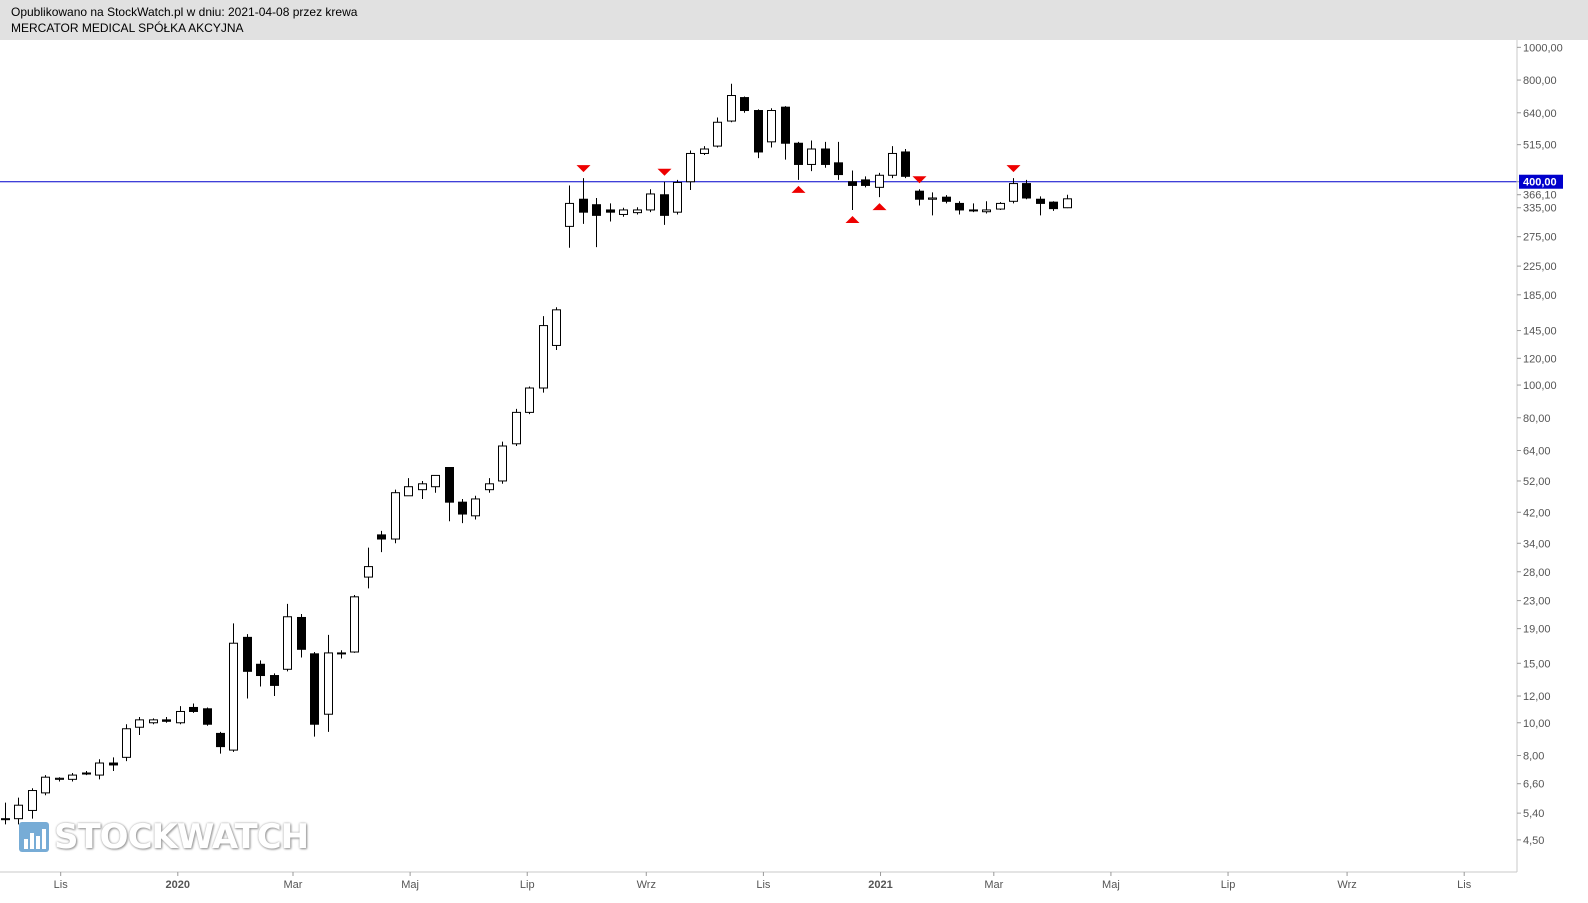  I want to click on x-tick-label: Wrz, so click(646, 885).